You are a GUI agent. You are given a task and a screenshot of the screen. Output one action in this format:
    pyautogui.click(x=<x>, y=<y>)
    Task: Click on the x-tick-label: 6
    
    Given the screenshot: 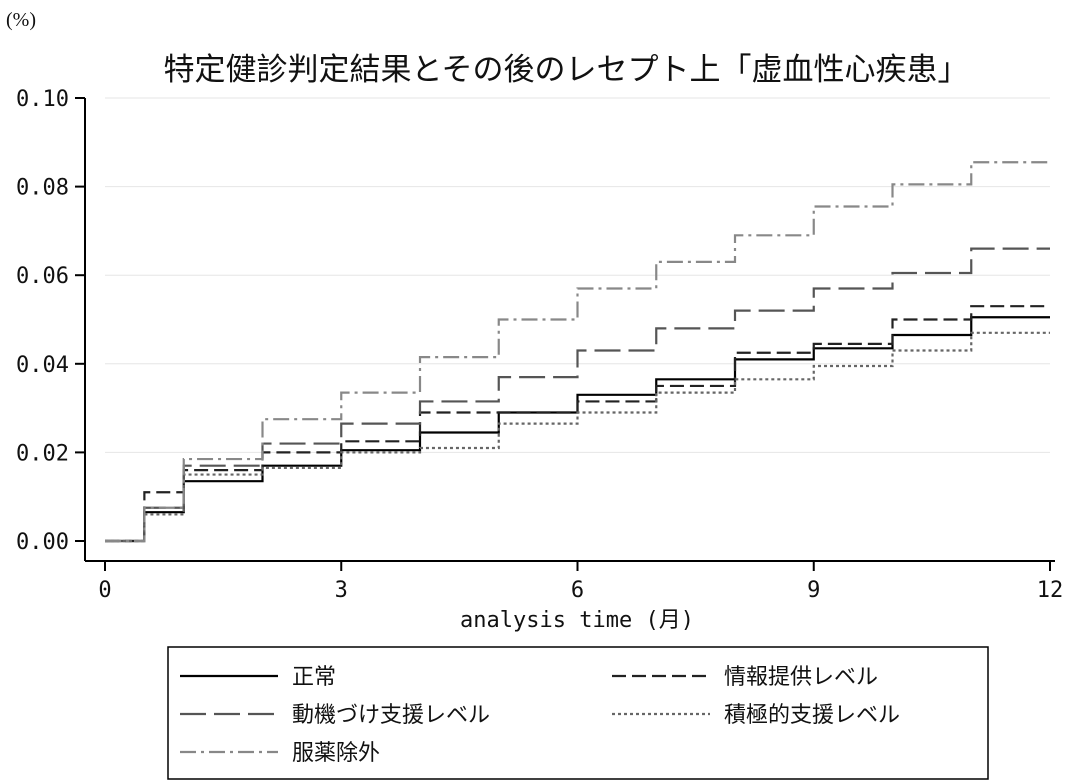 What is the action you would take?
    pyautogui.click(x=577, y=590)
    